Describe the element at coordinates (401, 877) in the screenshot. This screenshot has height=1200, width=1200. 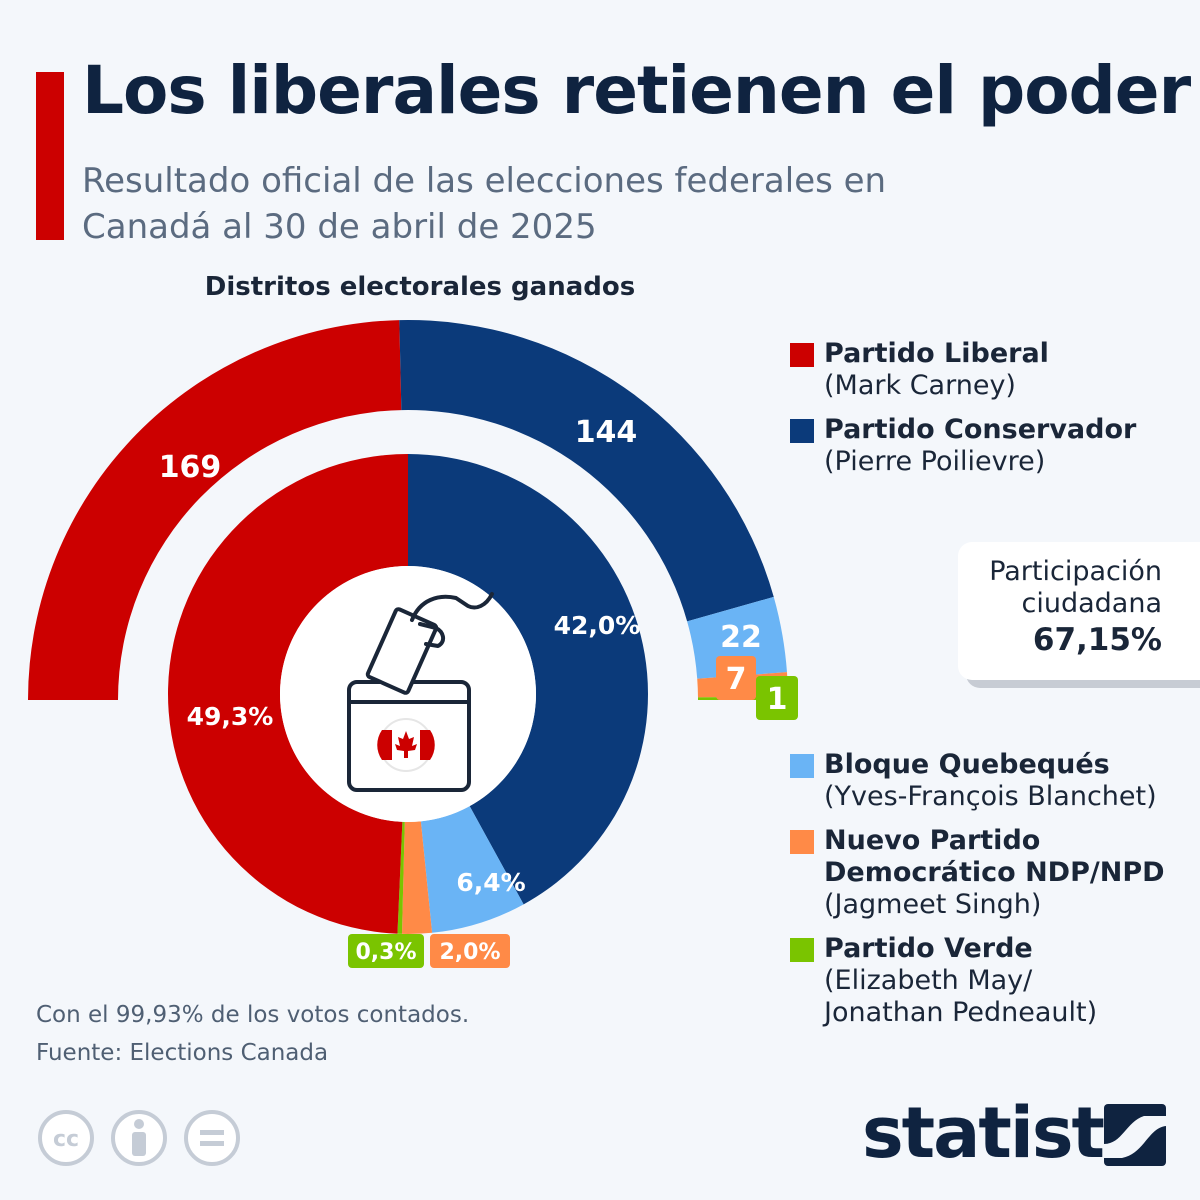
I see `vote-arc-green` at that location.